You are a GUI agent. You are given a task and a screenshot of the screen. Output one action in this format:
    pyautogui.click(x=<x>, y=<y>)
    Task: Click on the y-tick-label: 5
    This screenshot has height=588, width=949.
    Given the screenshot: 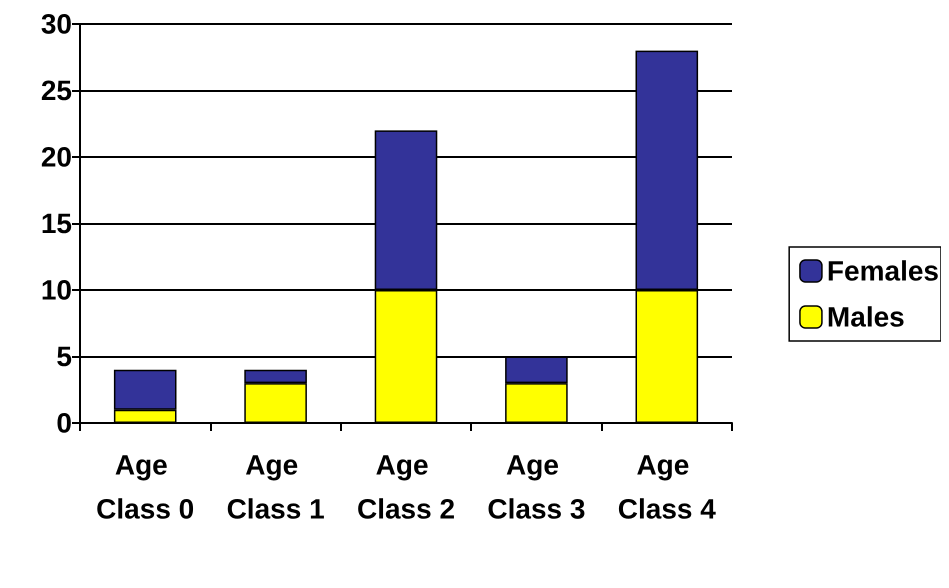 What is the action you would take?
    pyautogui.click(x=64, y=356)
    